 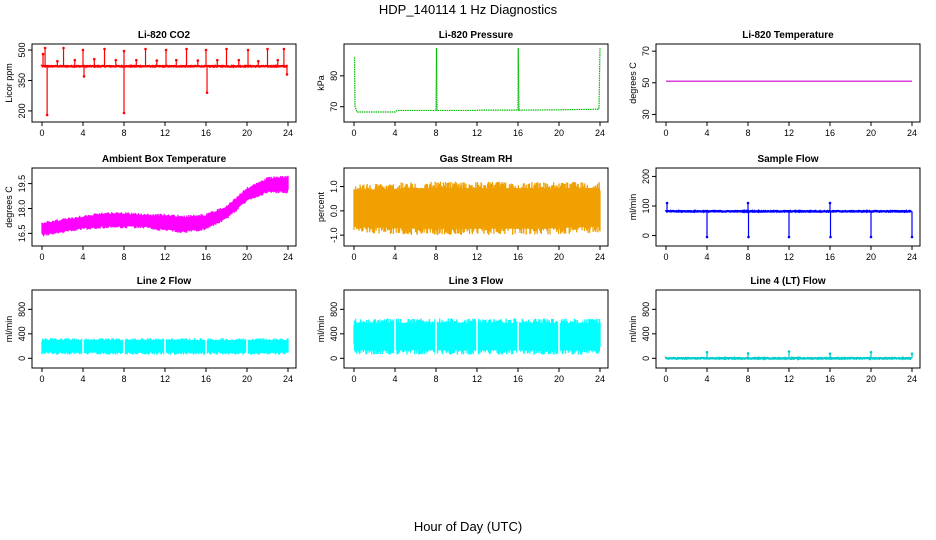 I want to click on figure-title: HDP_140114 1 Hz Diagnostics, so click(x=468, y=9).